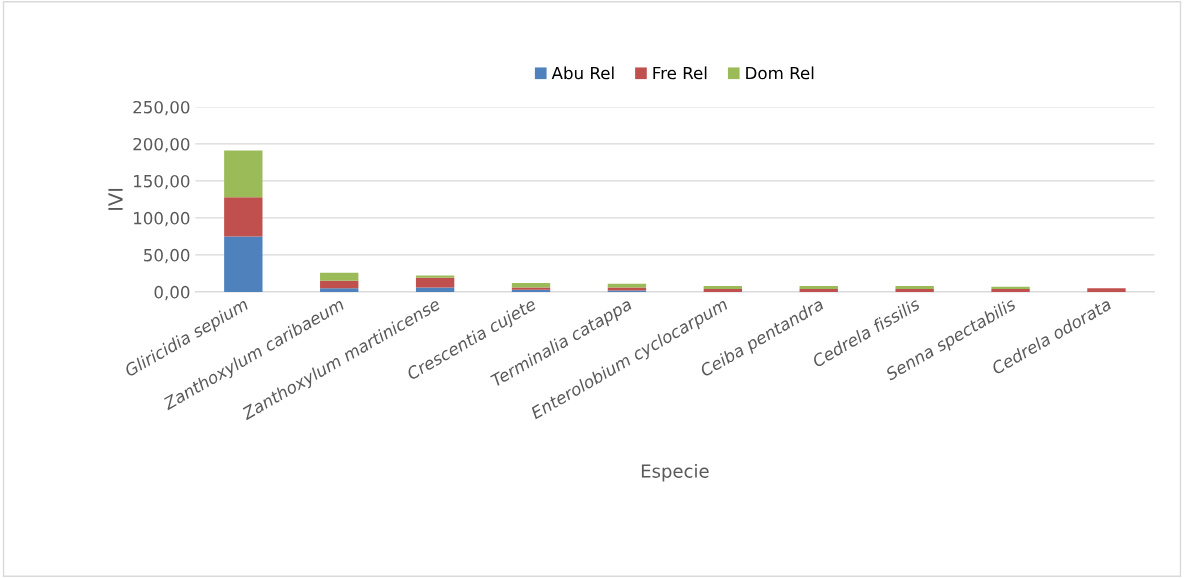 This screenshot has width=1184, height=578. Describe the element at coordinates (780, 73) in the screenshot. I see `legend-label: Dom Rel` at that location.